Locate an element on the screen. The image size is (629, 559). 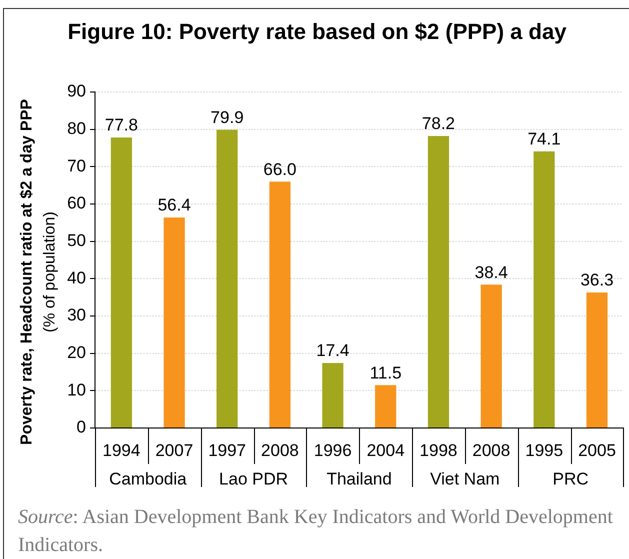
y-tick-label: 10 is located at coordinates (76, 390).